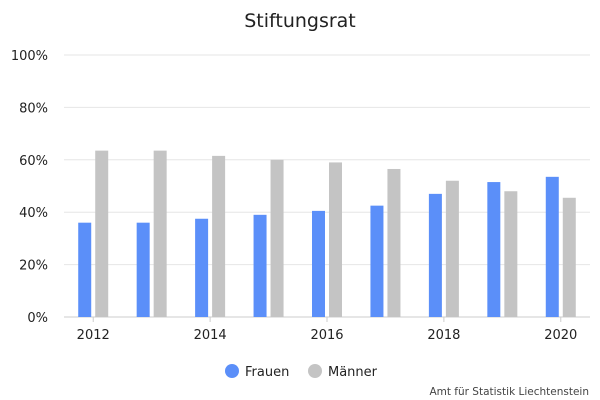 The height and width of the screenshot is (400, 600). Describe the element at coordinates (210, 335) in the screenshot. I see `x-tick-label: 2014` at that location.